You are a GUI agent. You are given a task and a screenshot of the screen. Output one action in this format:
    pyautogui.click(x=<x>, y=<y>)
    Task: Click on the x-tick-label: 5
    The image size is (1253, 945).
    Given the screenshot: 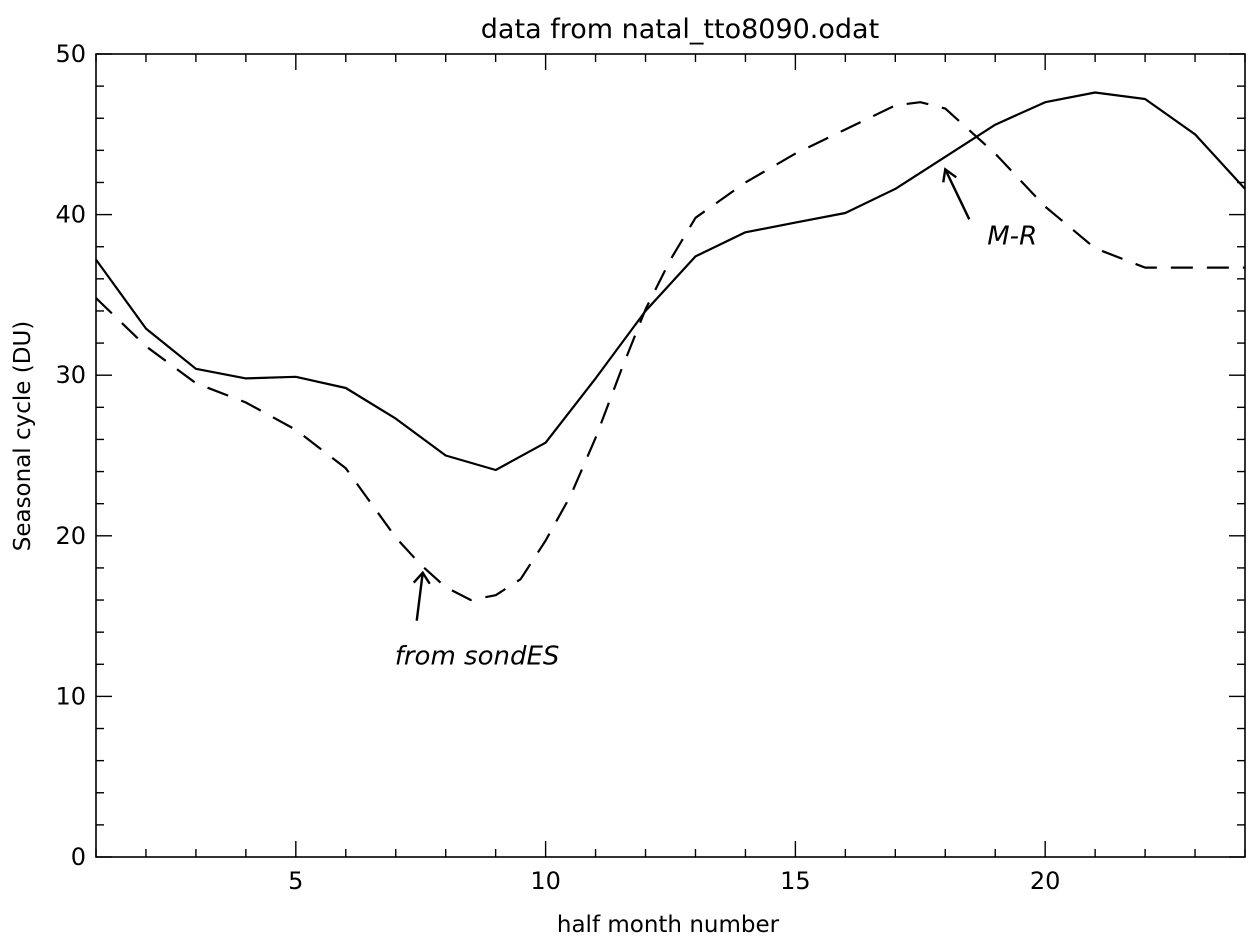 What is the action you would take?
    pyautogui.click(x=295, y=881)
    